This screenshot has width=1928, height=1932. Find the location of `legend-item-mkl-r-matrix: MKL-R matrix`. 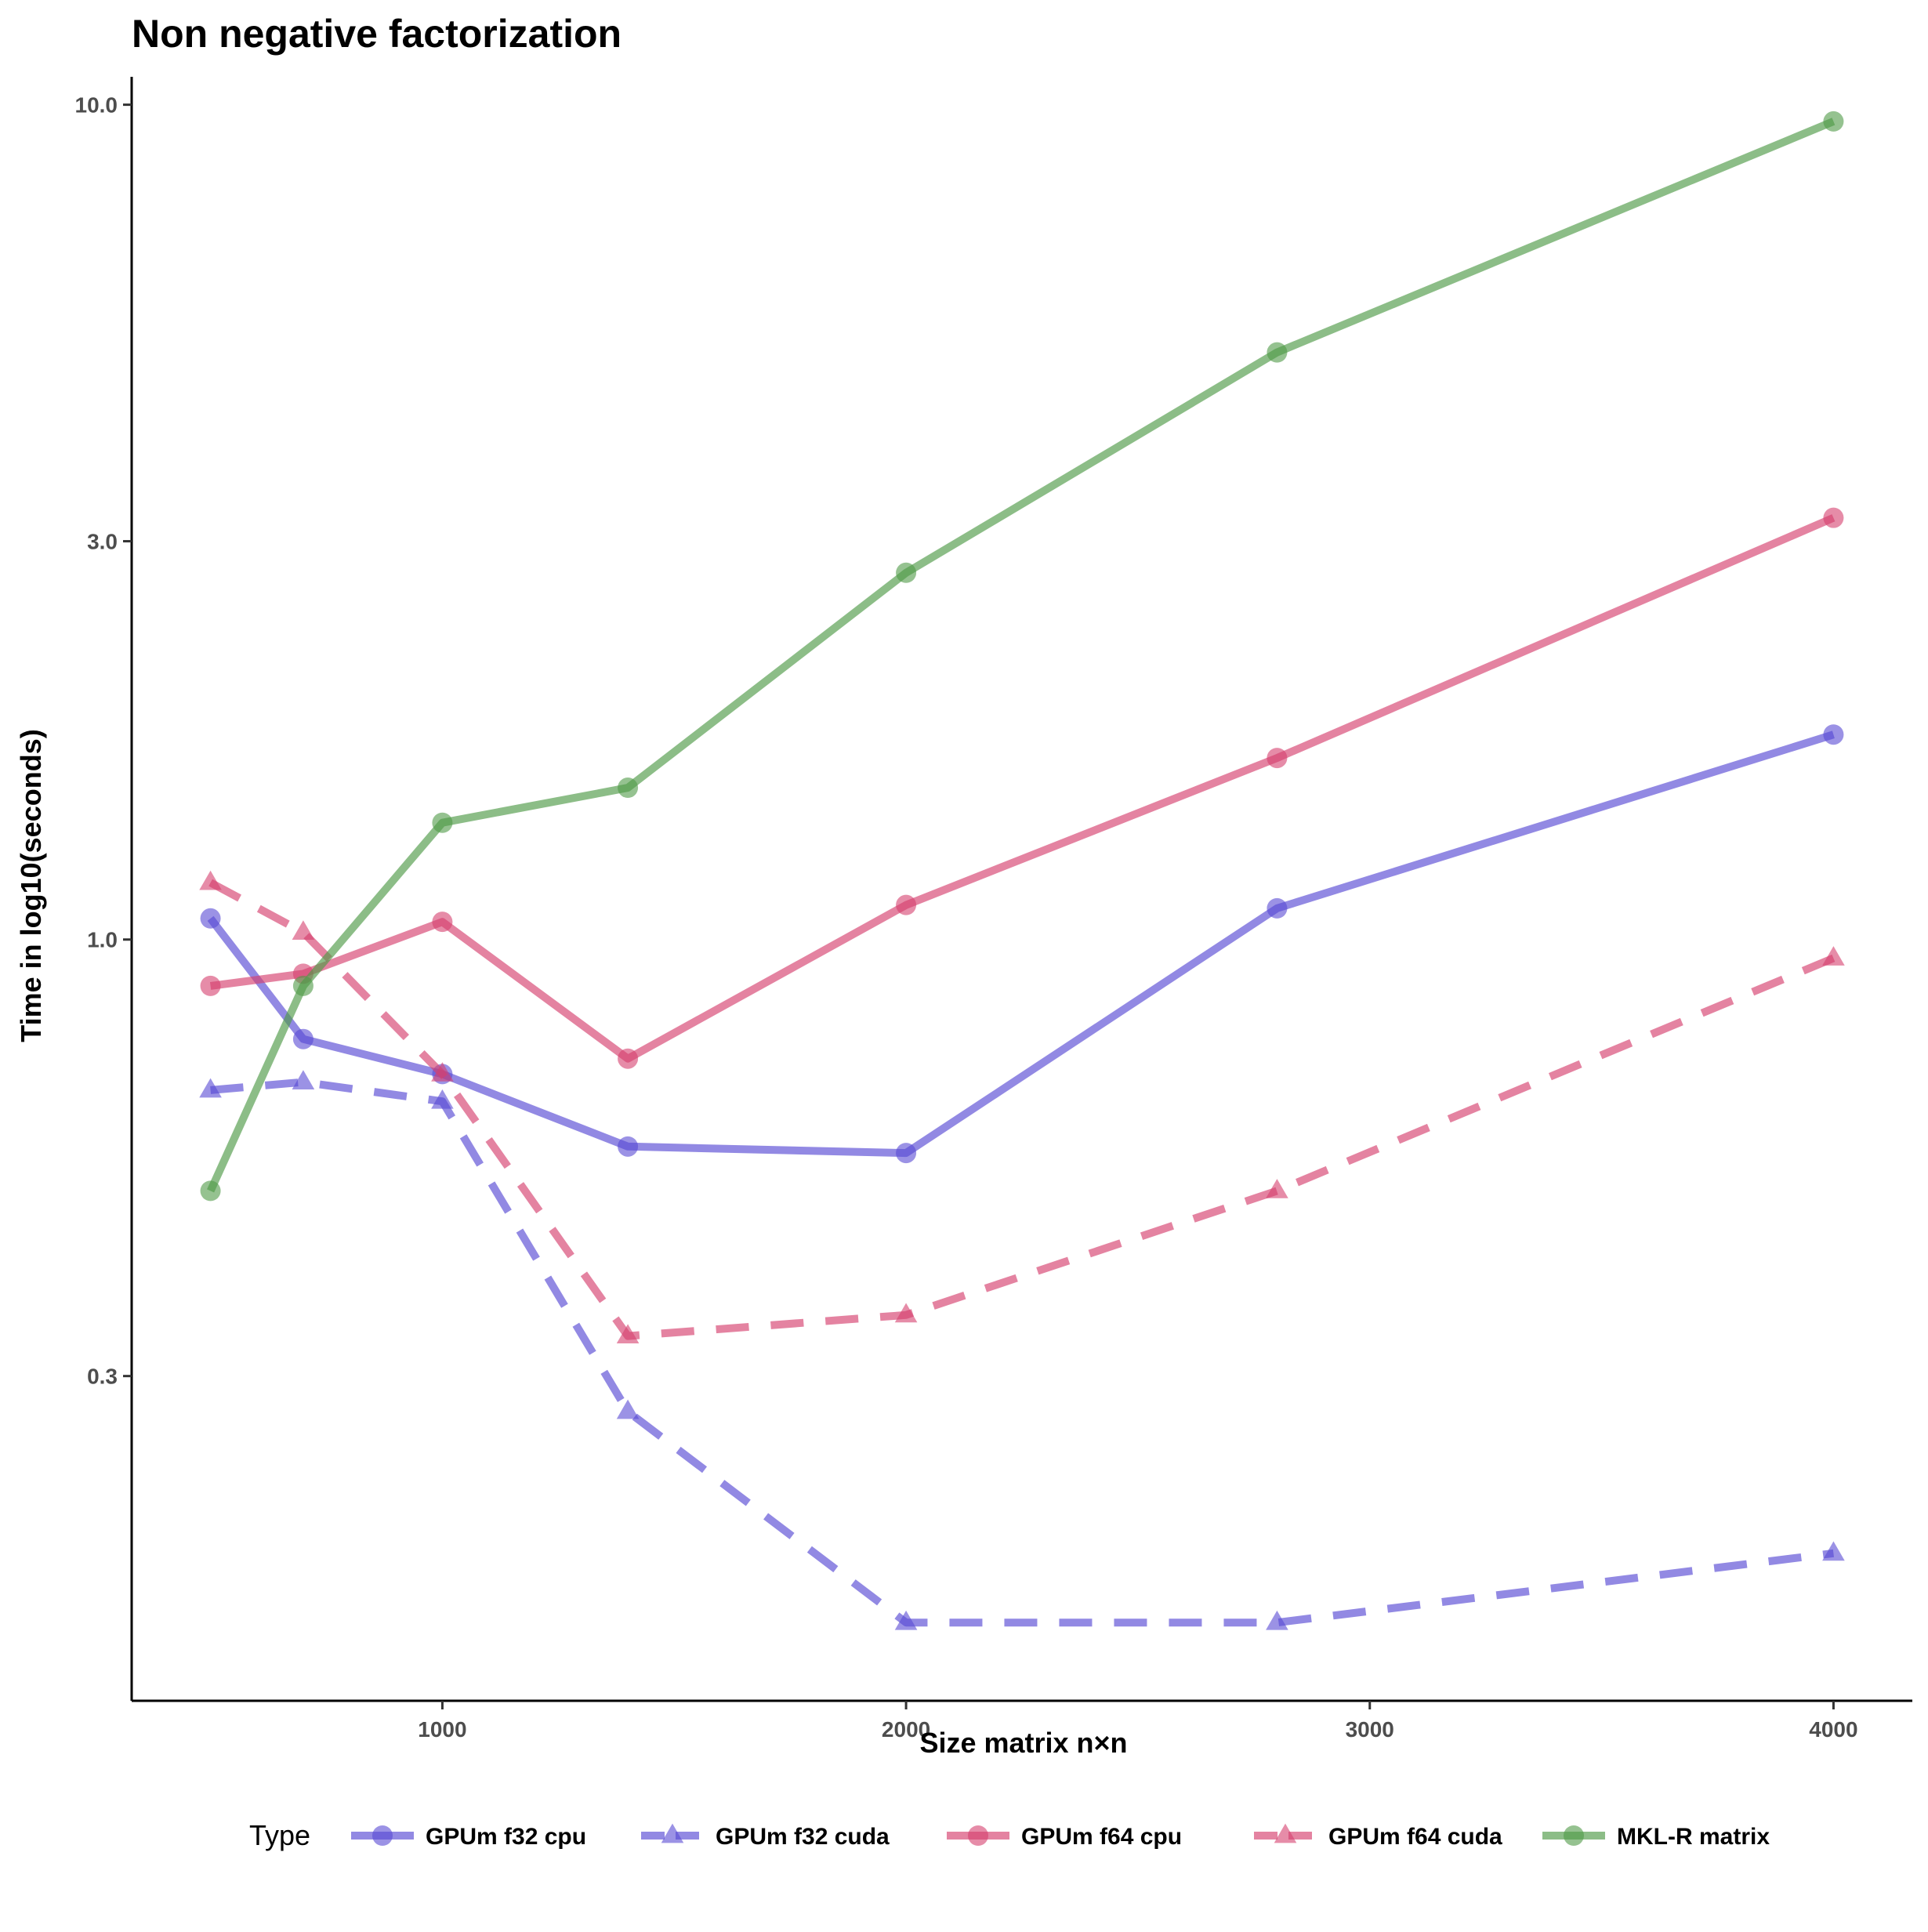

legend-item-mkl-r-matrix: MKL-R matrix is located at coordinates (1656, 1837).